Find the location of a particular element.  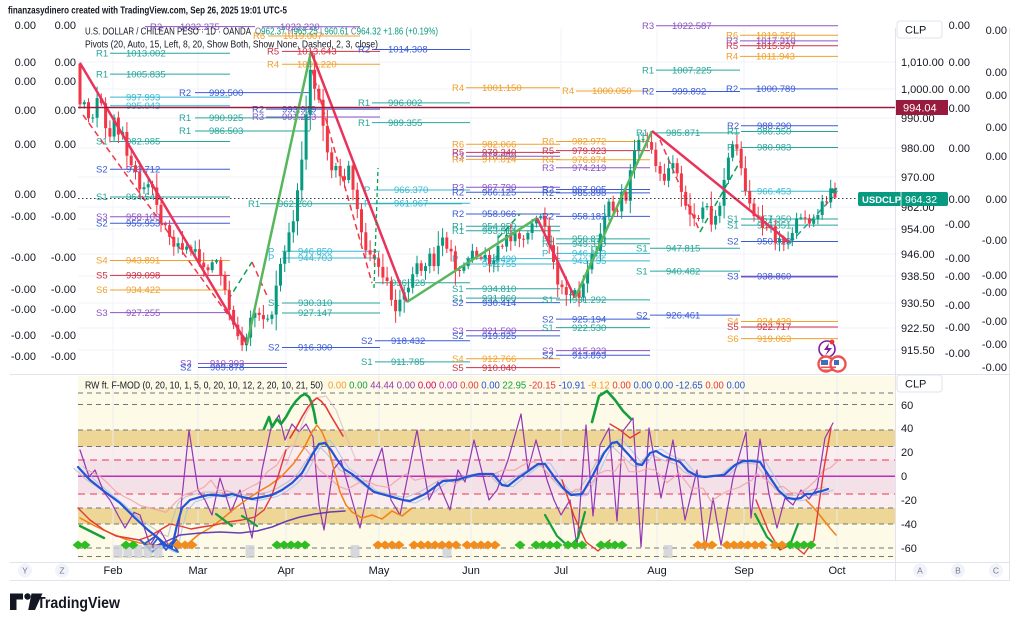

svg-text: TradingView is located at coordinates (79, 603).